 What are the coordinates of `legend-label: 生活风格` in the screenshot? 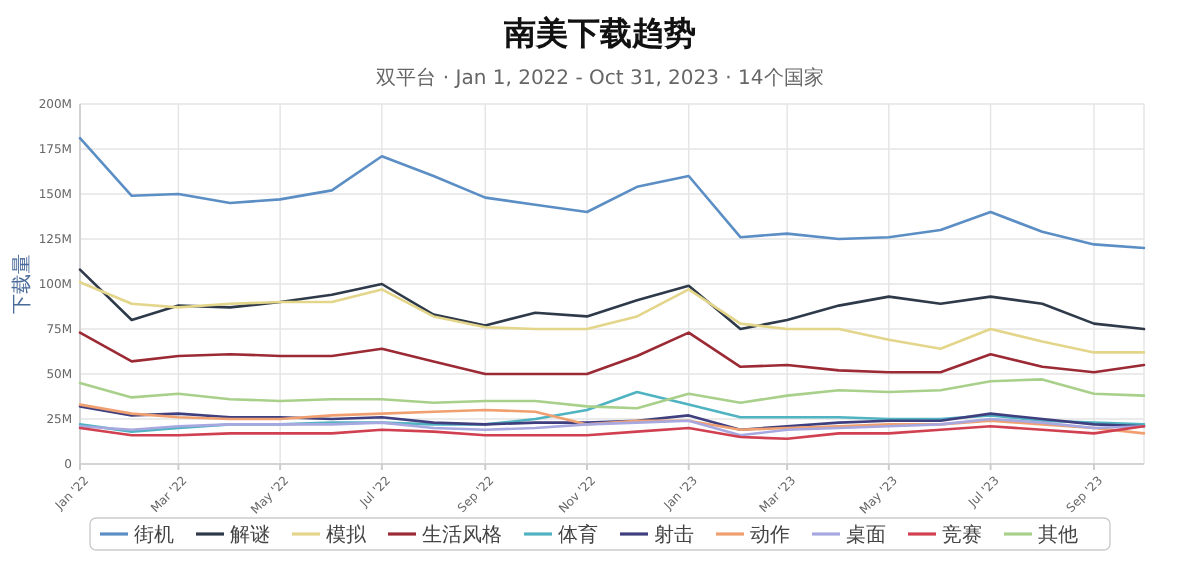 It's located at (462, 535).